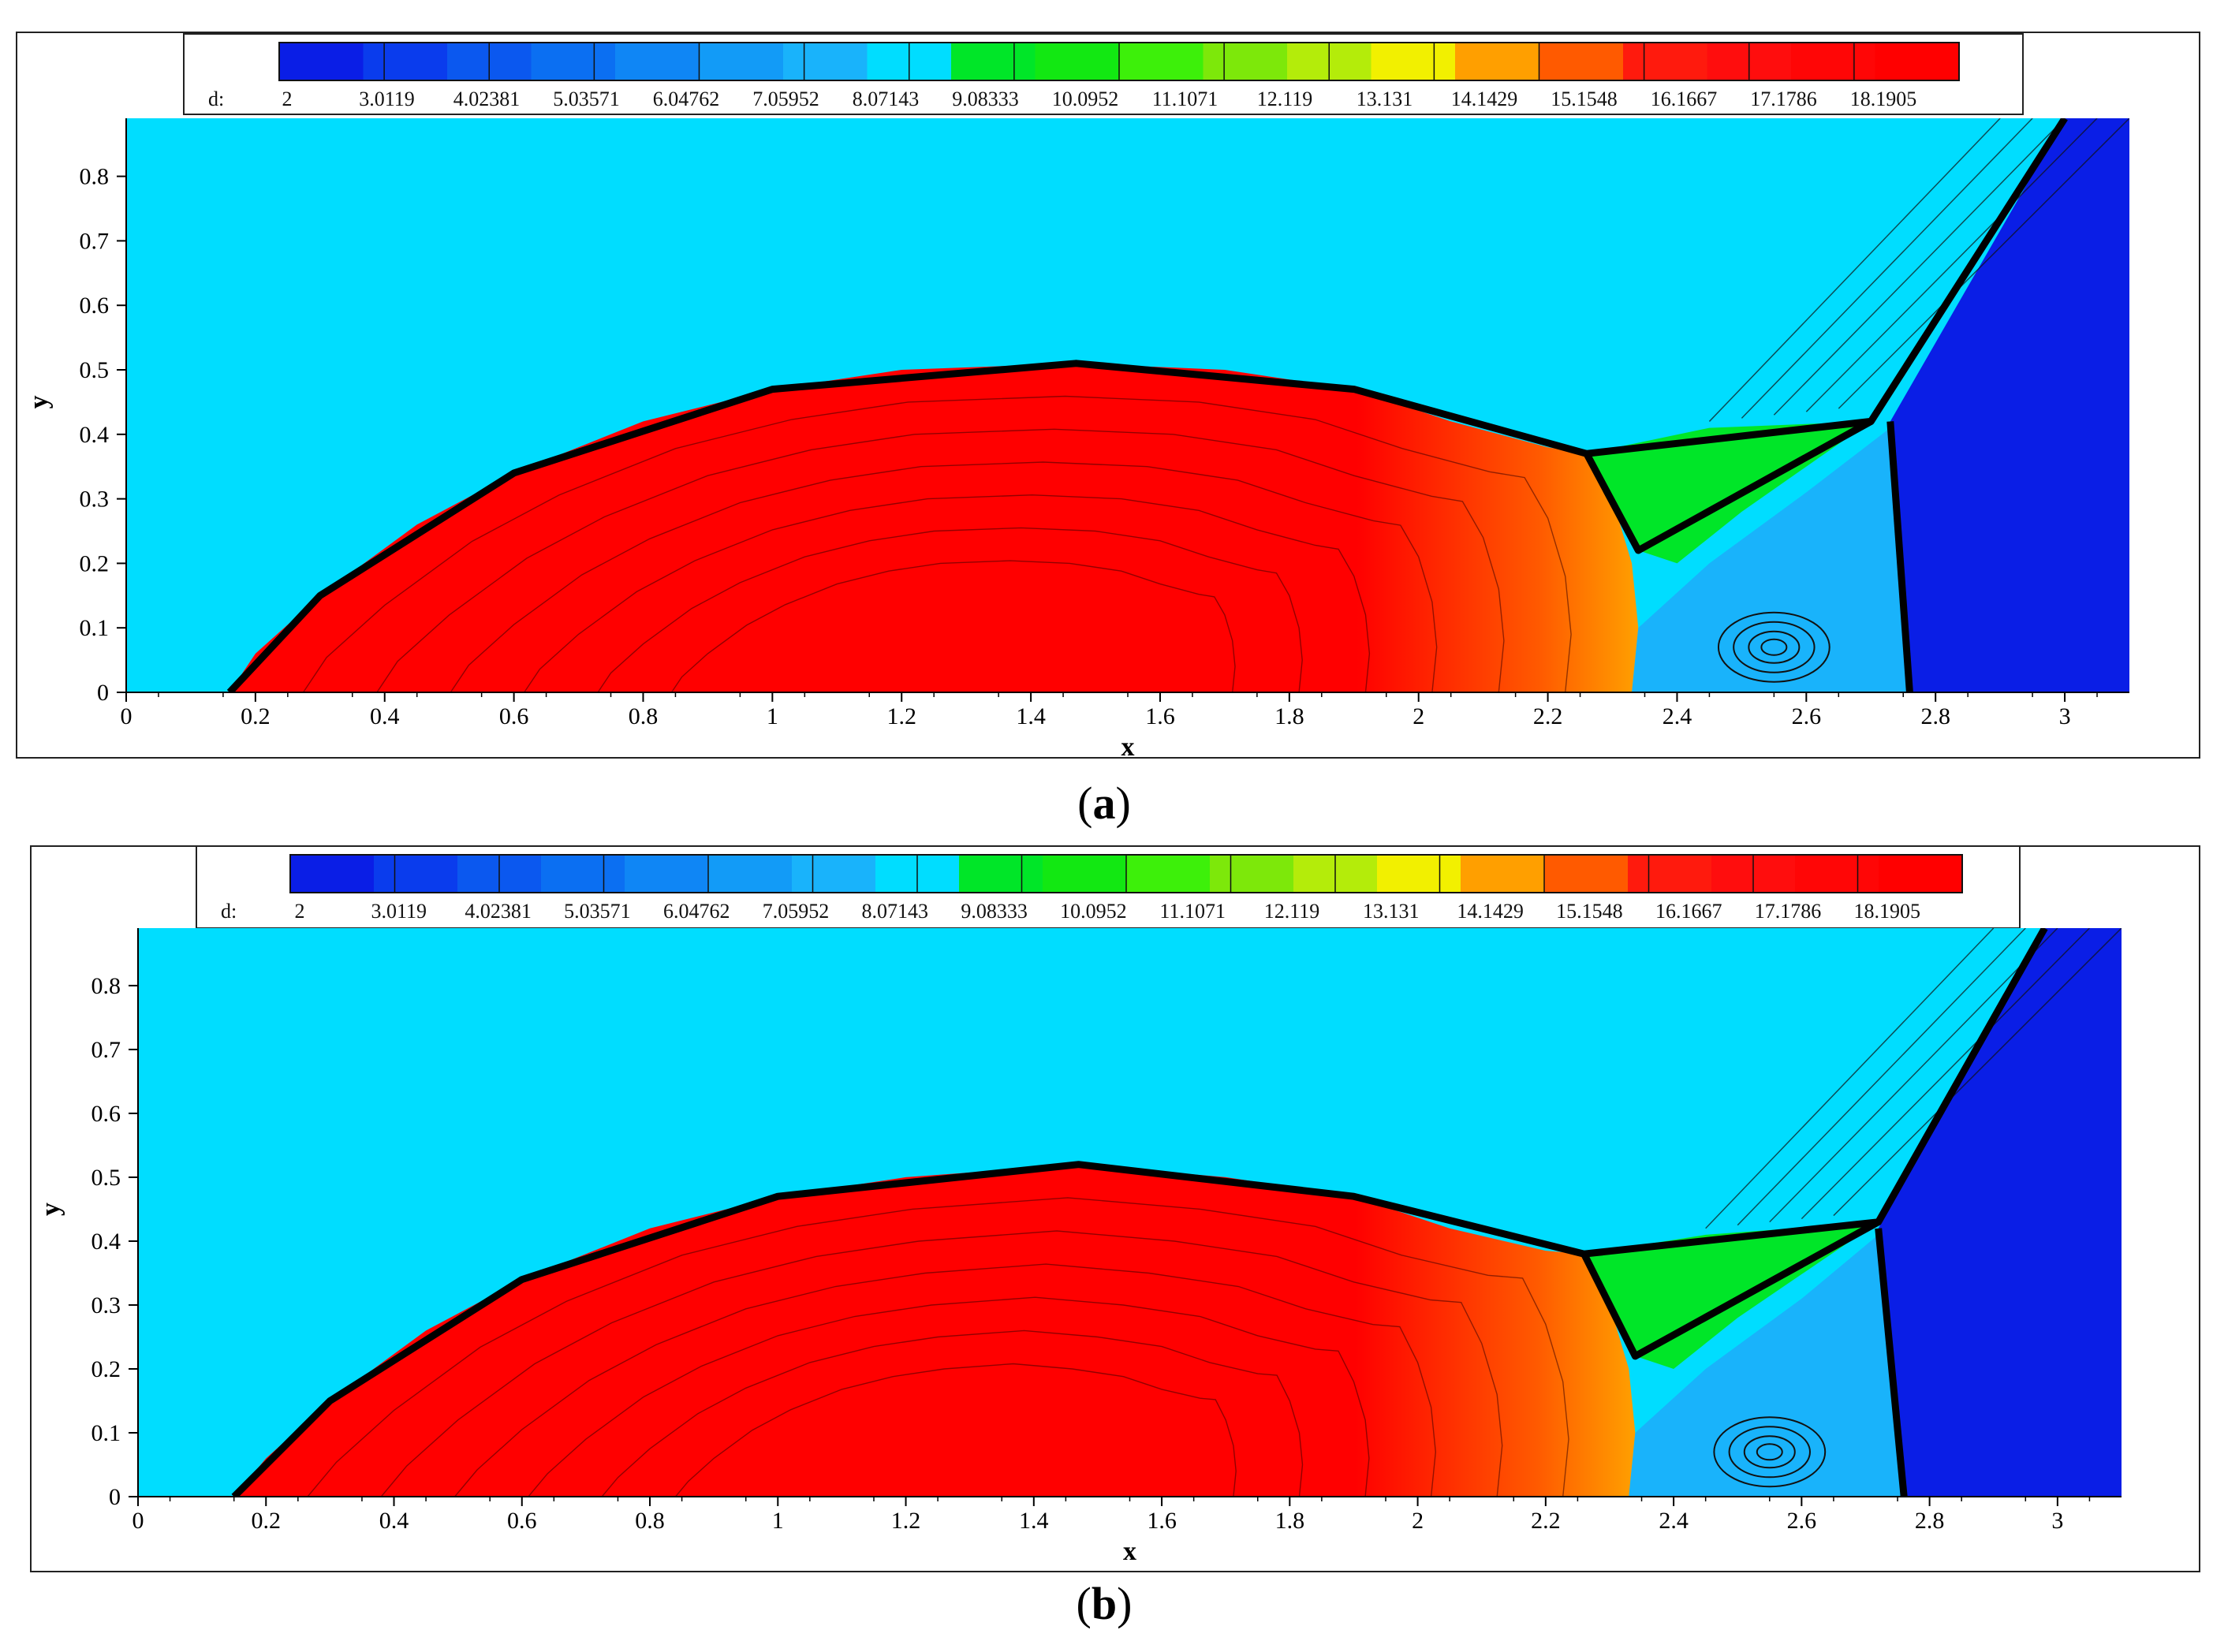 This screenshot has height=1652, width=2213. I want to click on x-tick-label: 0.8, so click(650, 1521).